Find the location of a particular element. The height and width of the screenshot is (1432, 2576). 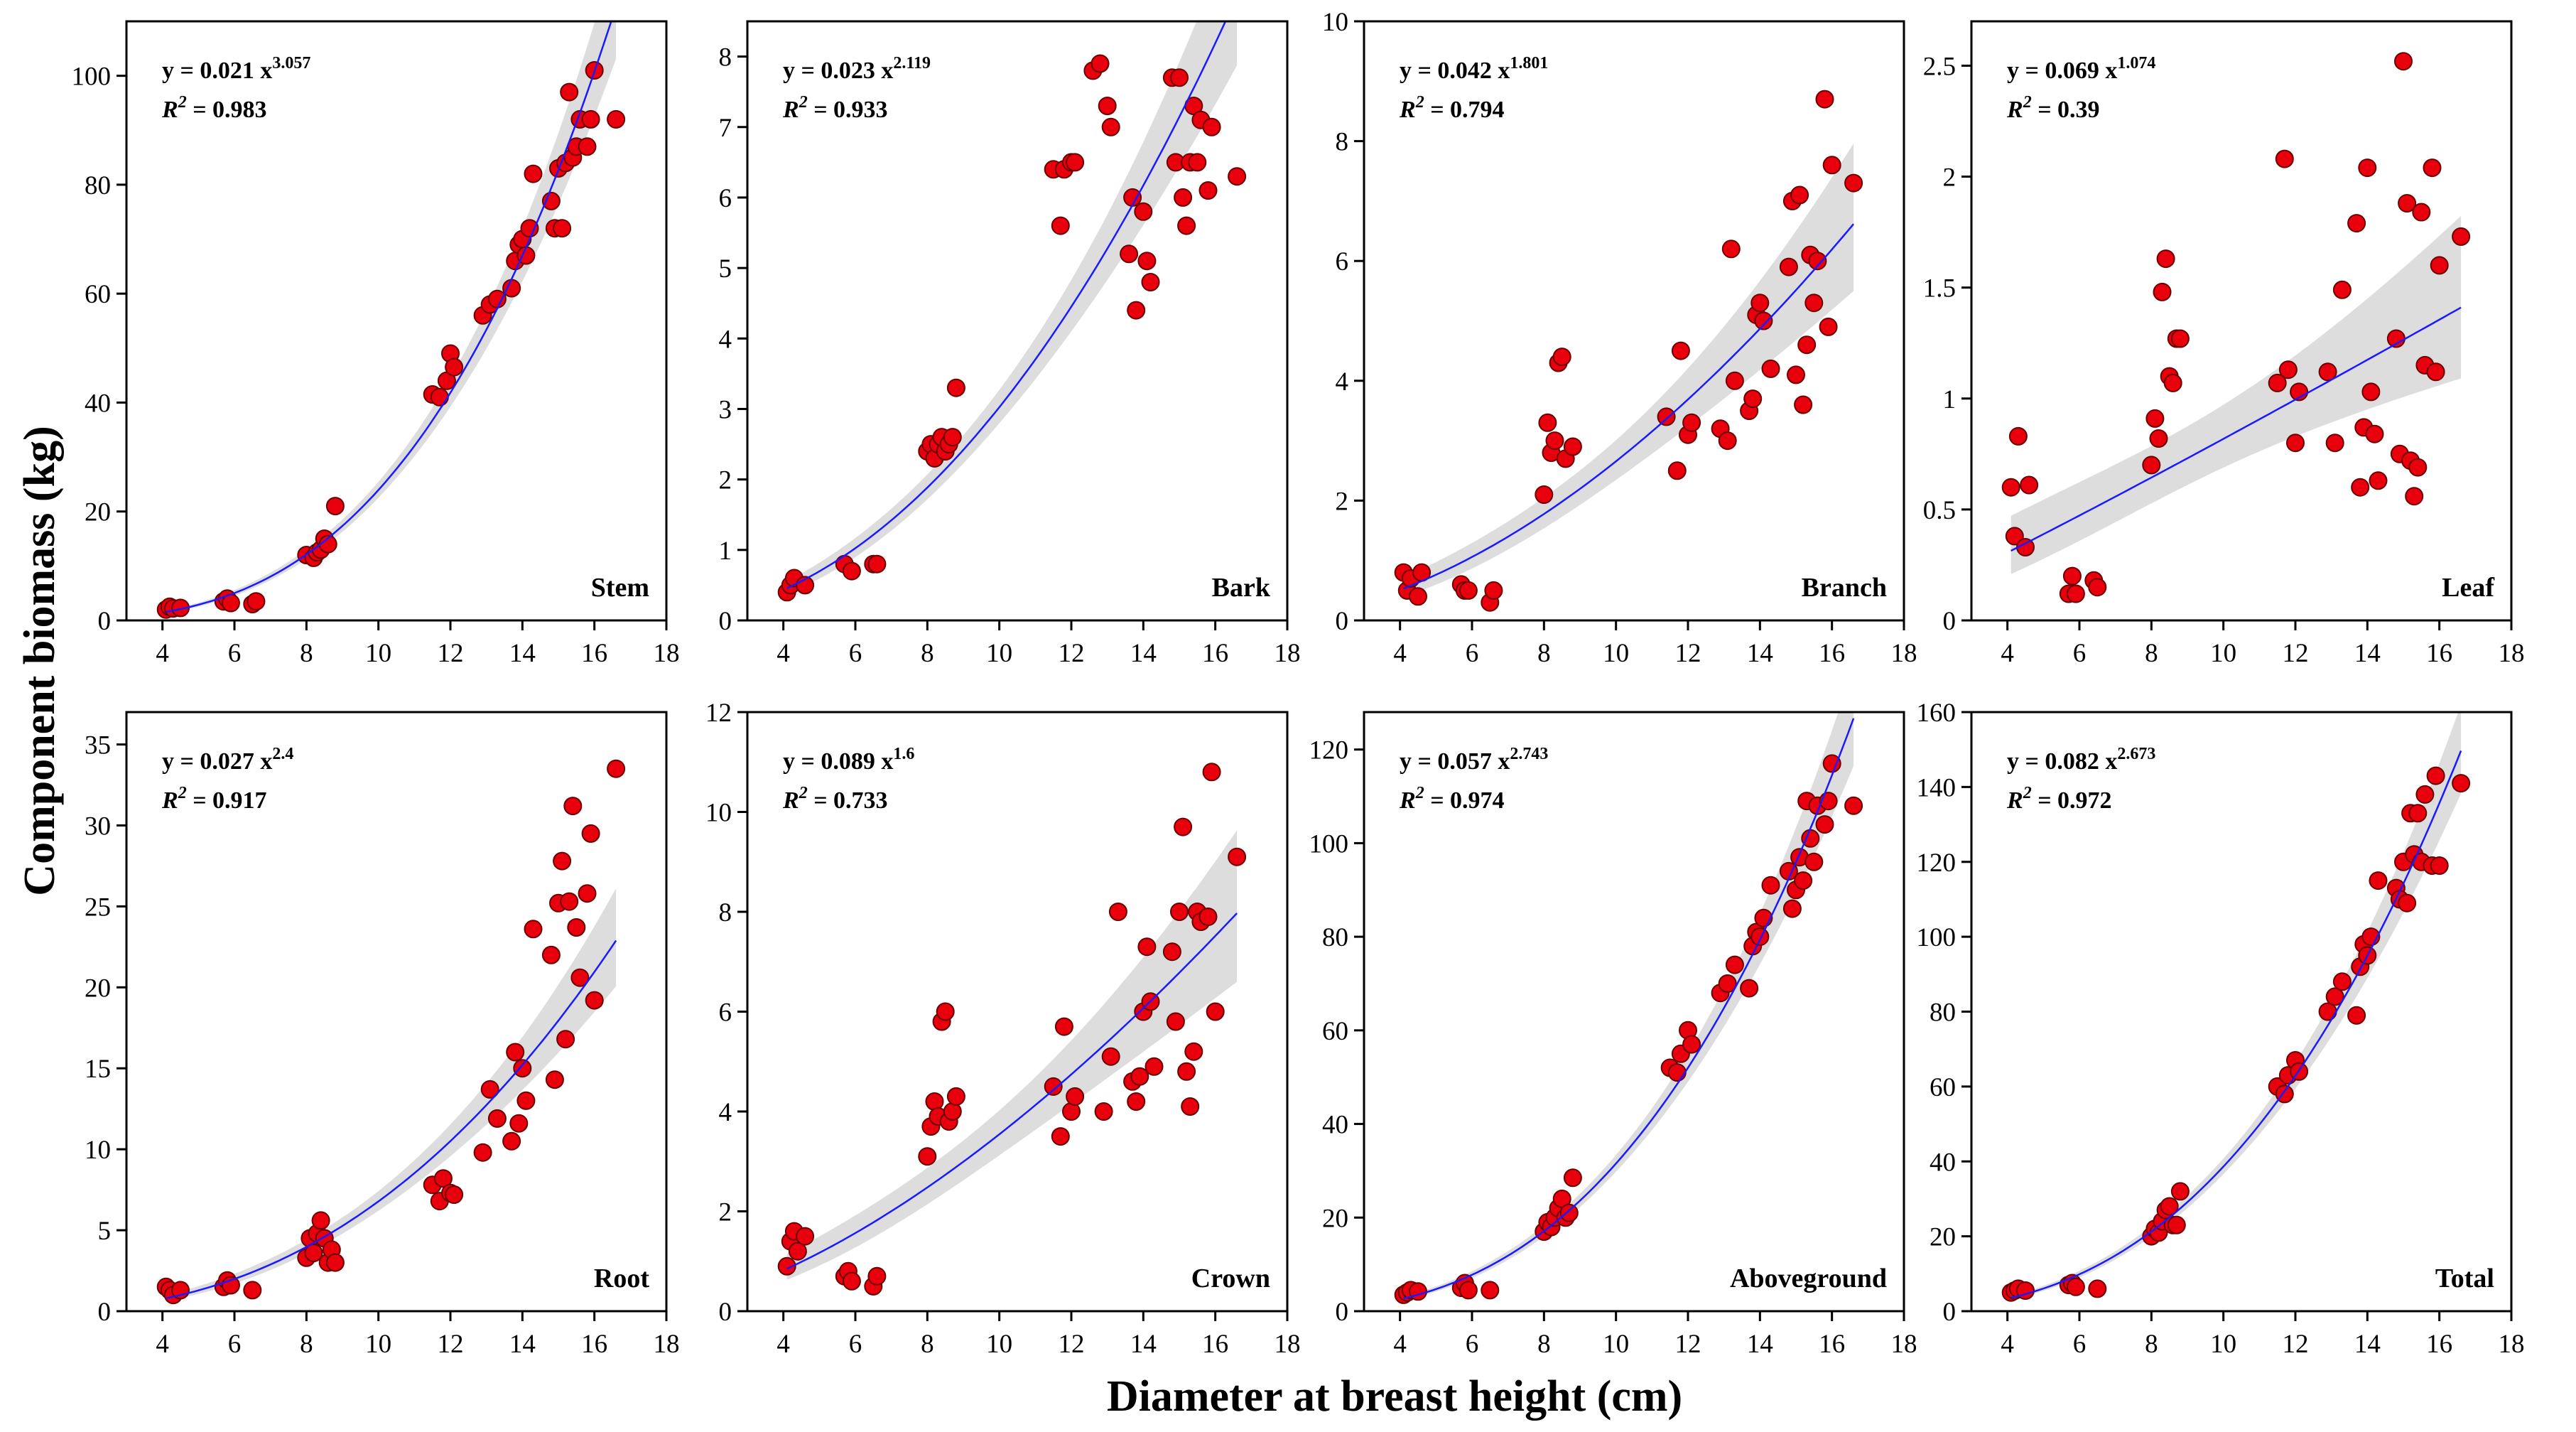

crown-x-tick-label: 14 is located at coordinates (1143, 1344).